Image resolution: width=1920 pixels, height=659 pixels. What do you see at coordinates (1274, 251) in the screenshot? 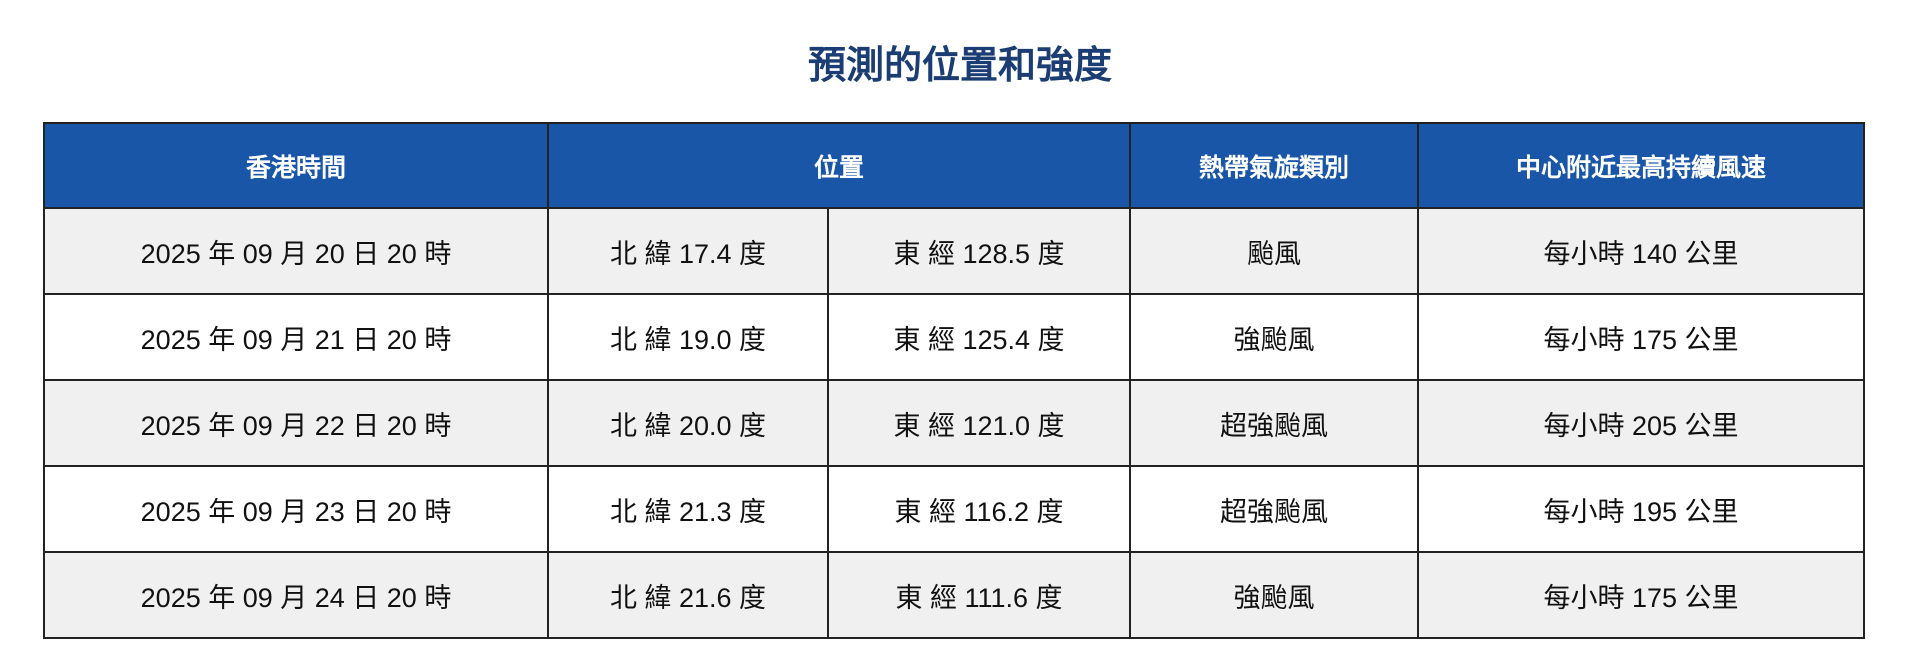
I see `cell-category: 颱風` at bounding box center [1274, 251].